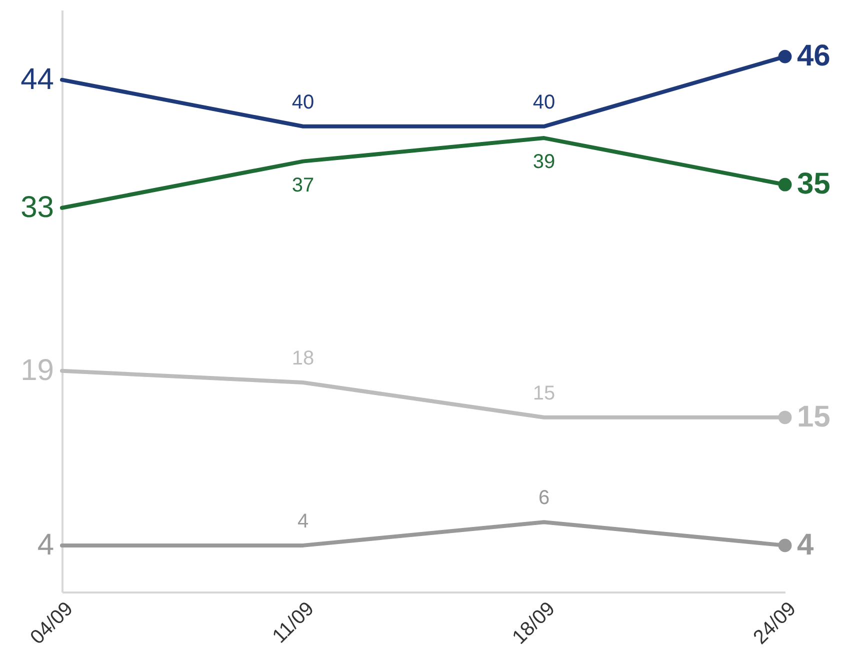 The height and width of the screenshot is (671, 845). Describe the element at coordinates (37, 79) in the screenshot. I see `data-label: 44` at that location.